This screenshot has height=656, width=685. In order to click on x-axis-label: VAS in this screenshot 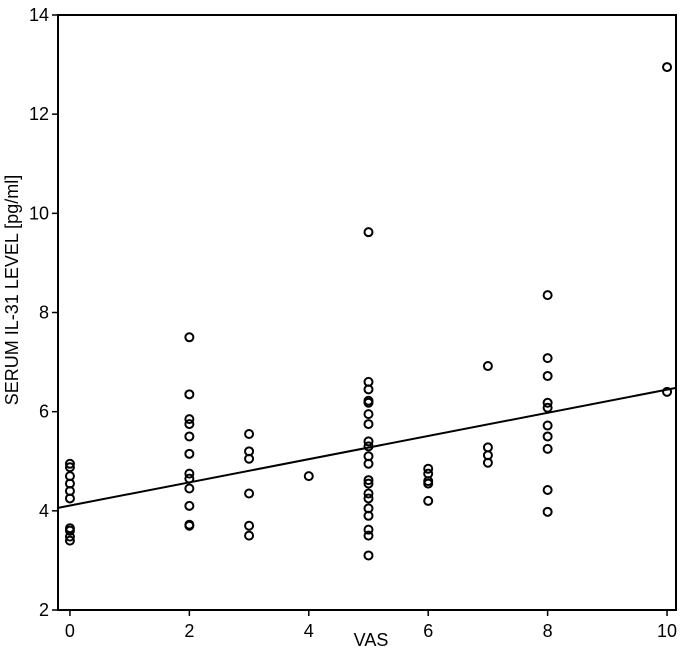, I will do `click(371, 640)`.